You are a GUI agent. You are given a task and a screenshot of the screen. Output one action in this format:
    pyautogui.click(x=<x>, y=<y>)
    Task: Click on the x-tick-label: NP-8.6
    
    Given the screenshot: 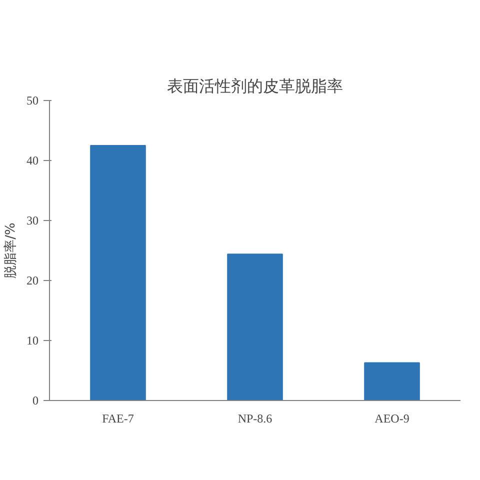 What is the action you would take?
    pyautogui.click(x=255, y=419)
    